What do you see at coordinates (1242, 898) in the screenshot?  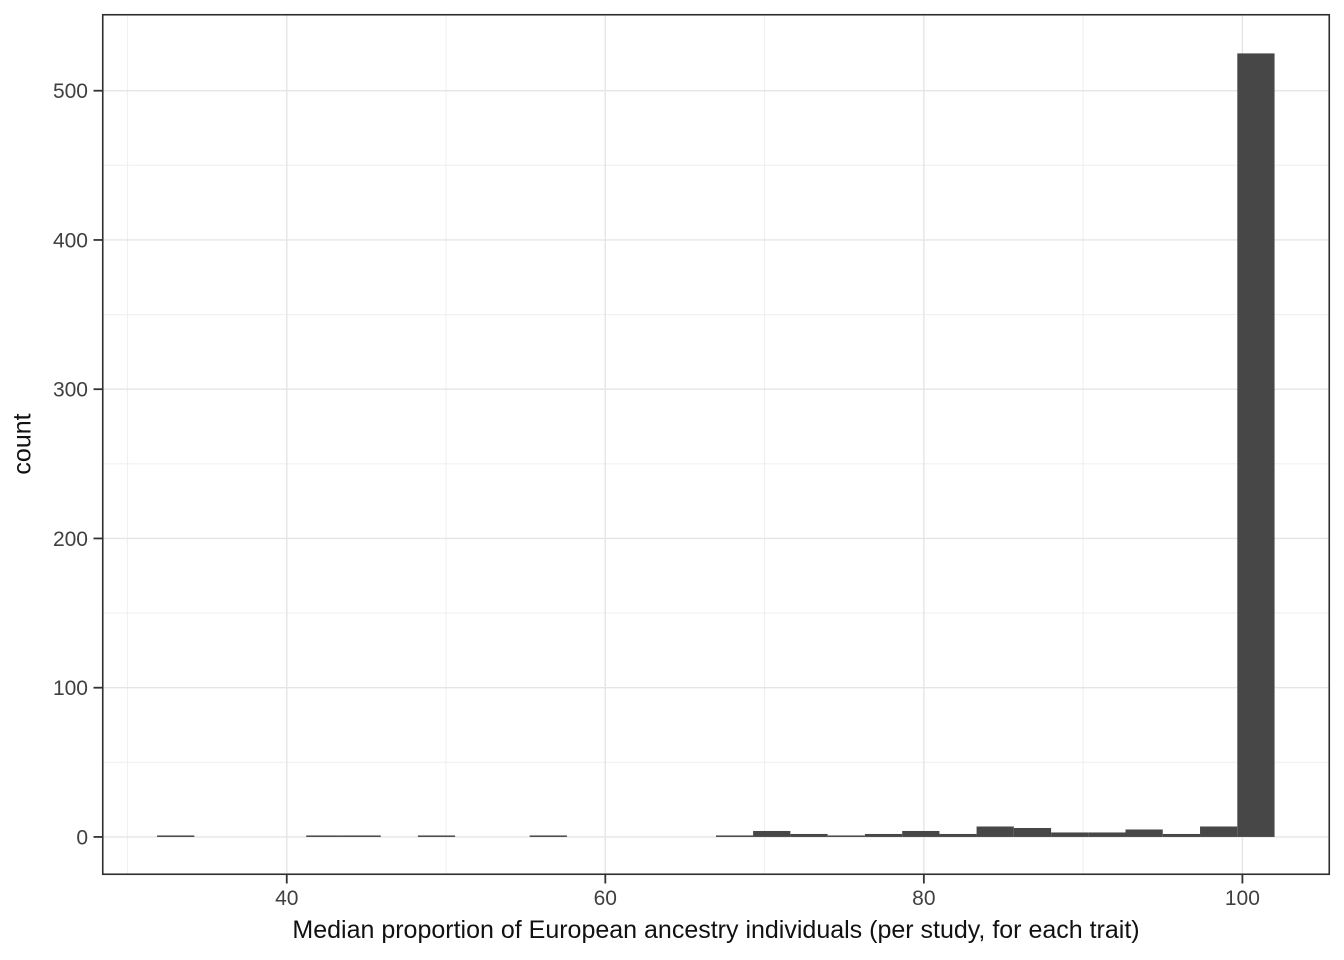 I see `x-tick-label: 100` at bounding box center [1242, 898].